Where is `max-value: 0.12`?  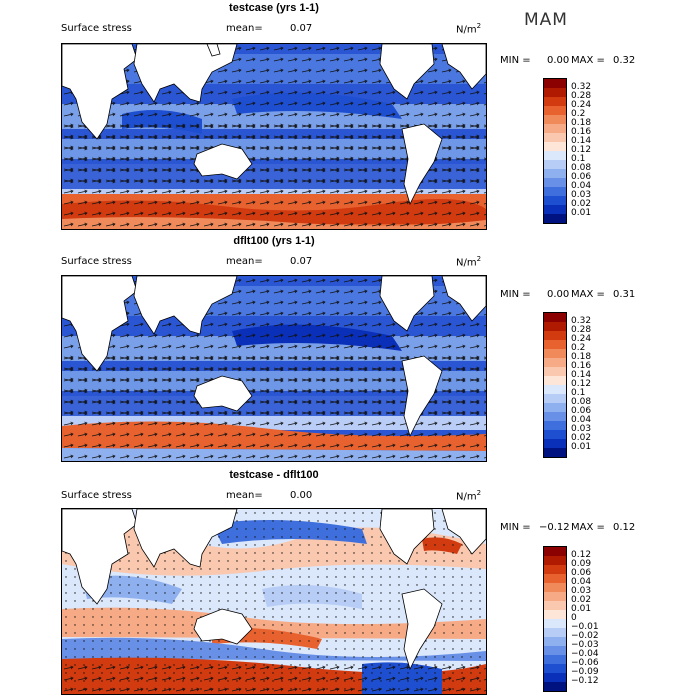
max-value: 0.12 is located at coordinates (624, 527).